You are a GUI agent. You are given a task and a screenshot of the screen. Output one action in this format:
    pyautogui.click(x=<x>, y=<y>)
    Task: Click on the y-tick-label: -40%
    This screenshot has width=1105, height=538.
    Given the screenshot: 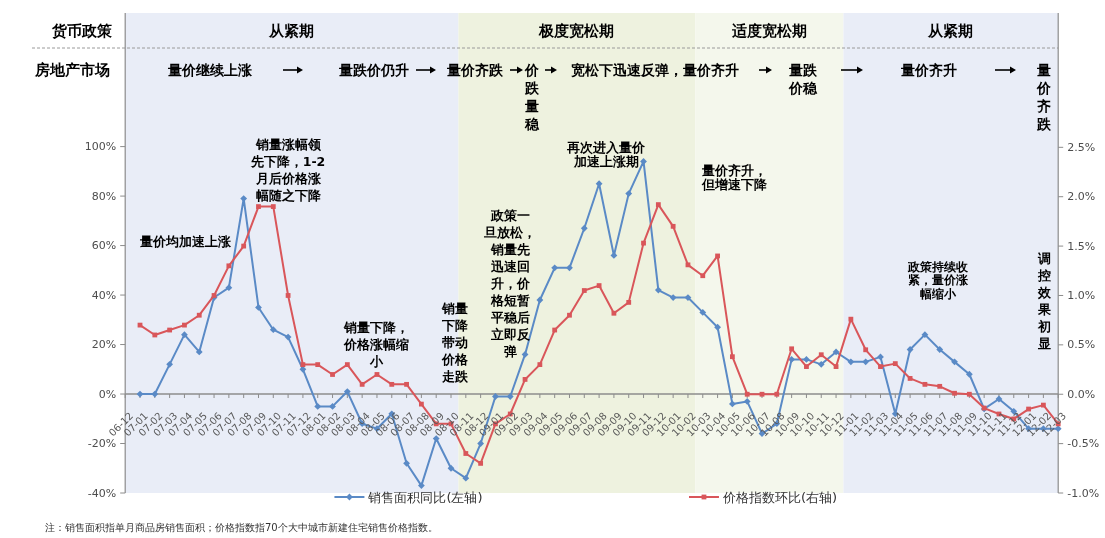 What is the action you would take?
    pyautogui.click(x=102, y=493)
    